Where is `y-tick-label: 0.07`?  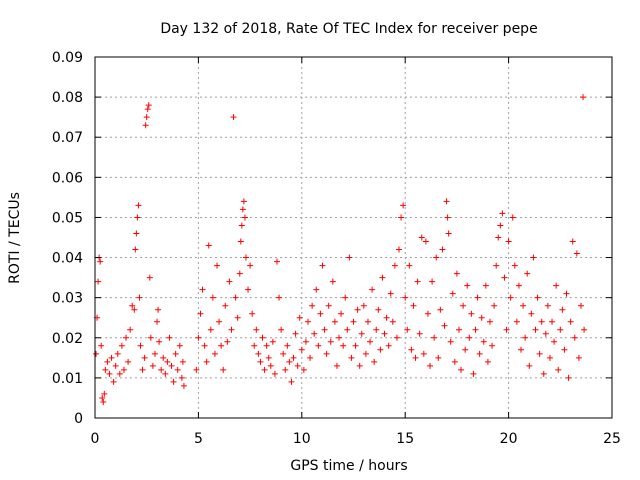 y-tick-label: 0.07 is located at coordinates (67, 138).